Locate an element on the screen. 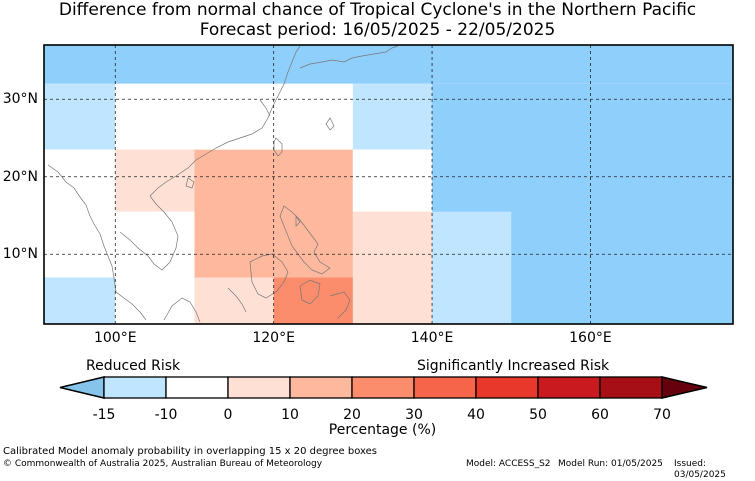  lat-tick-label: 30°N is located at coordinates (20, 99).